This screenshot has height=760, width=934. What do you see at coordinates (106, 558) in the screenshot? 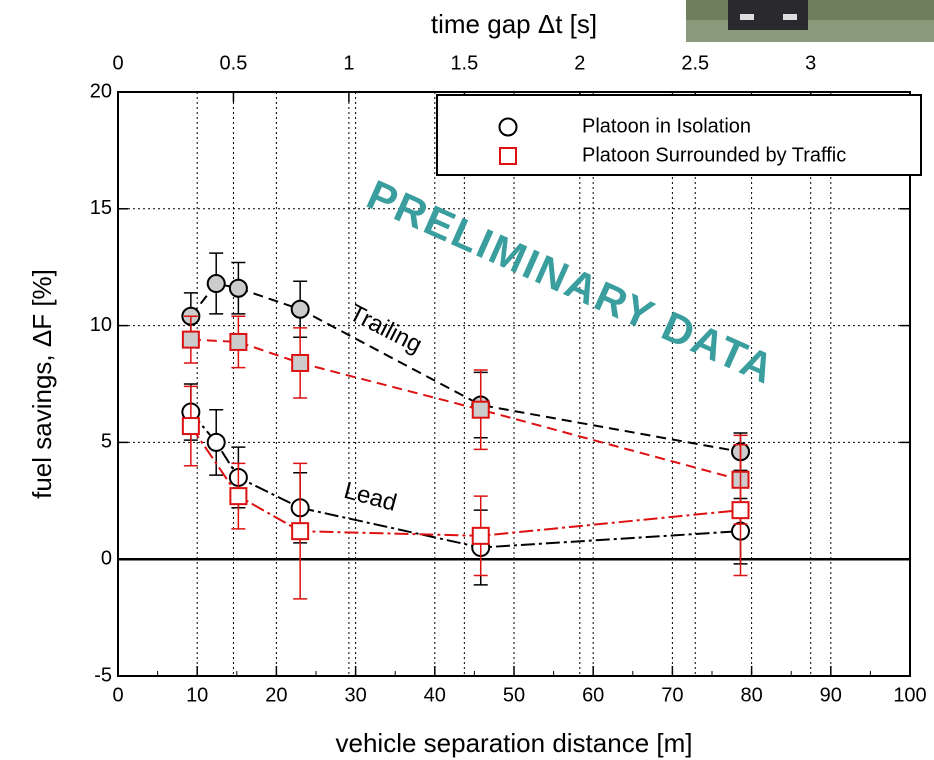
I see `y-tick-label: 0` at bounding box center [106, 558].